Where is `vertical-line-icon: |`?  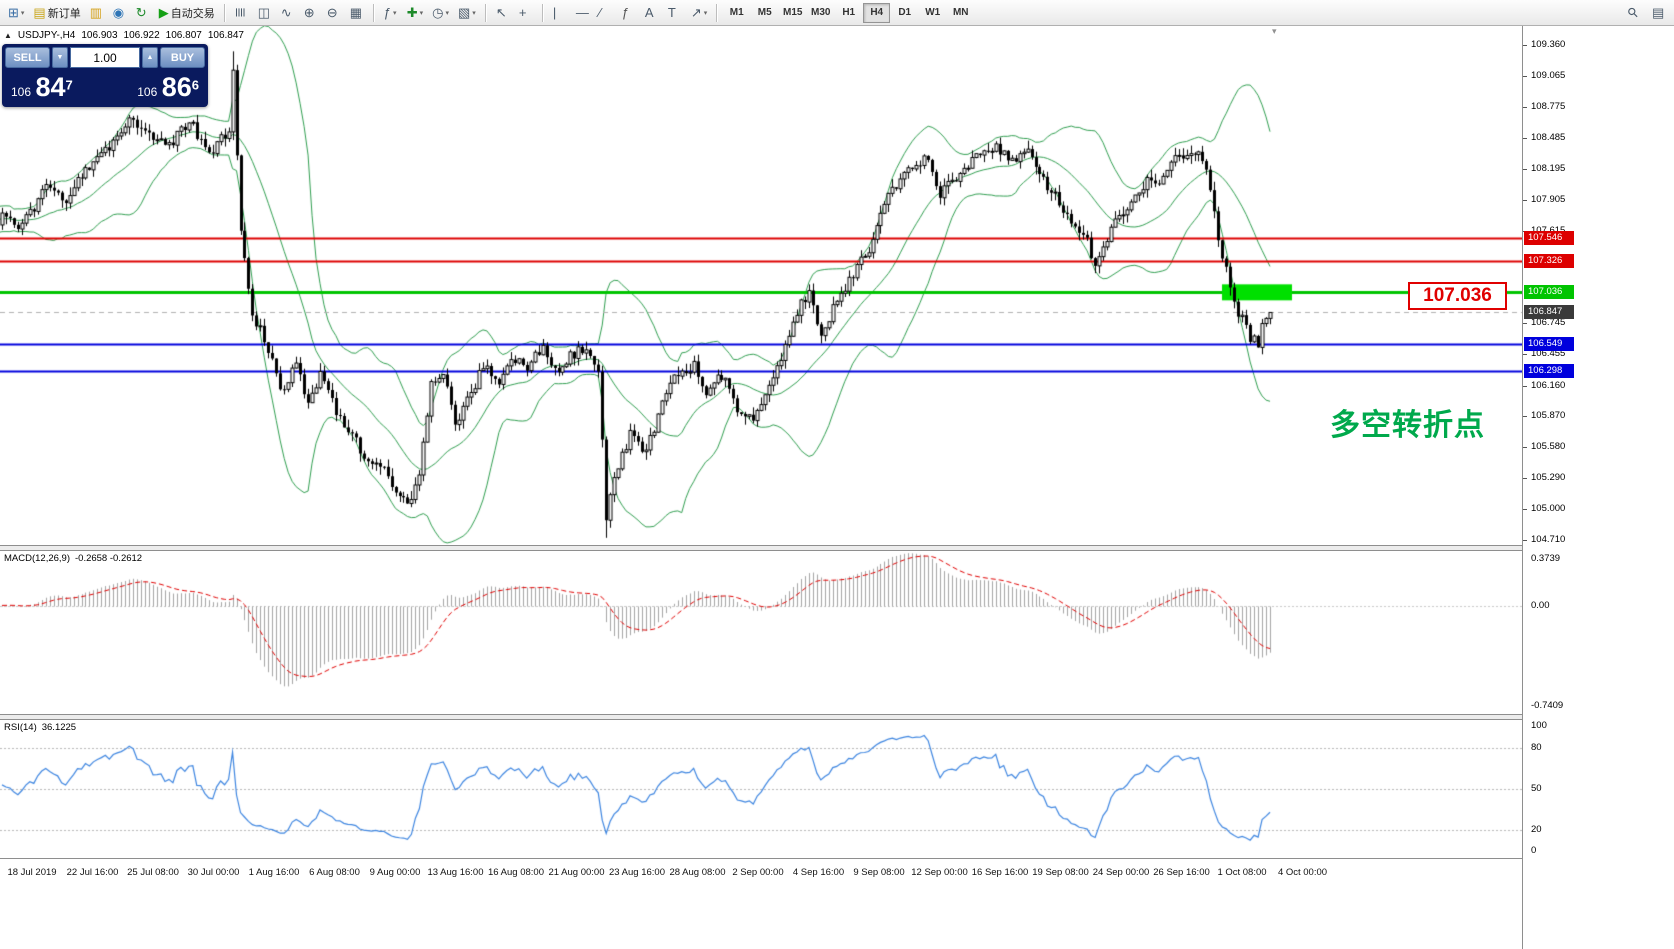 vertical-line-icon: | is located at coordinates (554, 12).